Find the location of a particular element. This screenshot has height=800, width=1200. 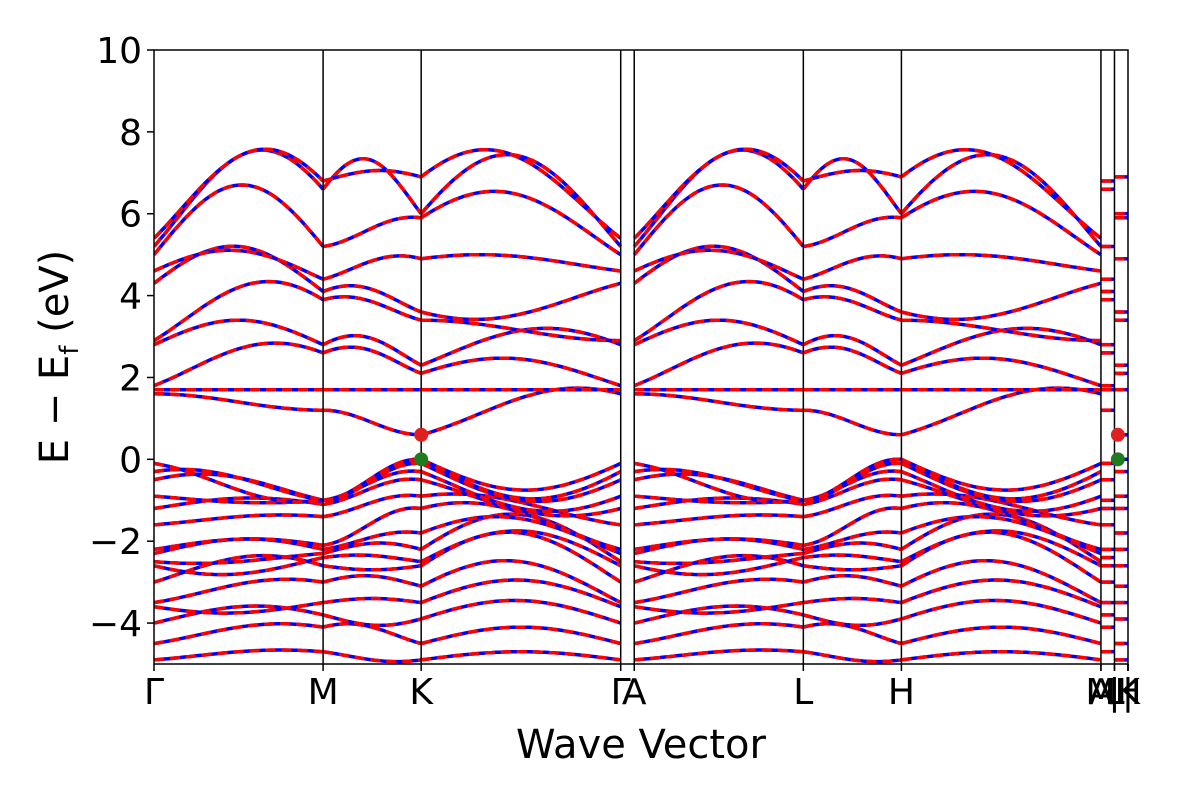

y-tick-label: 6 is located at coordinates (130, 215).